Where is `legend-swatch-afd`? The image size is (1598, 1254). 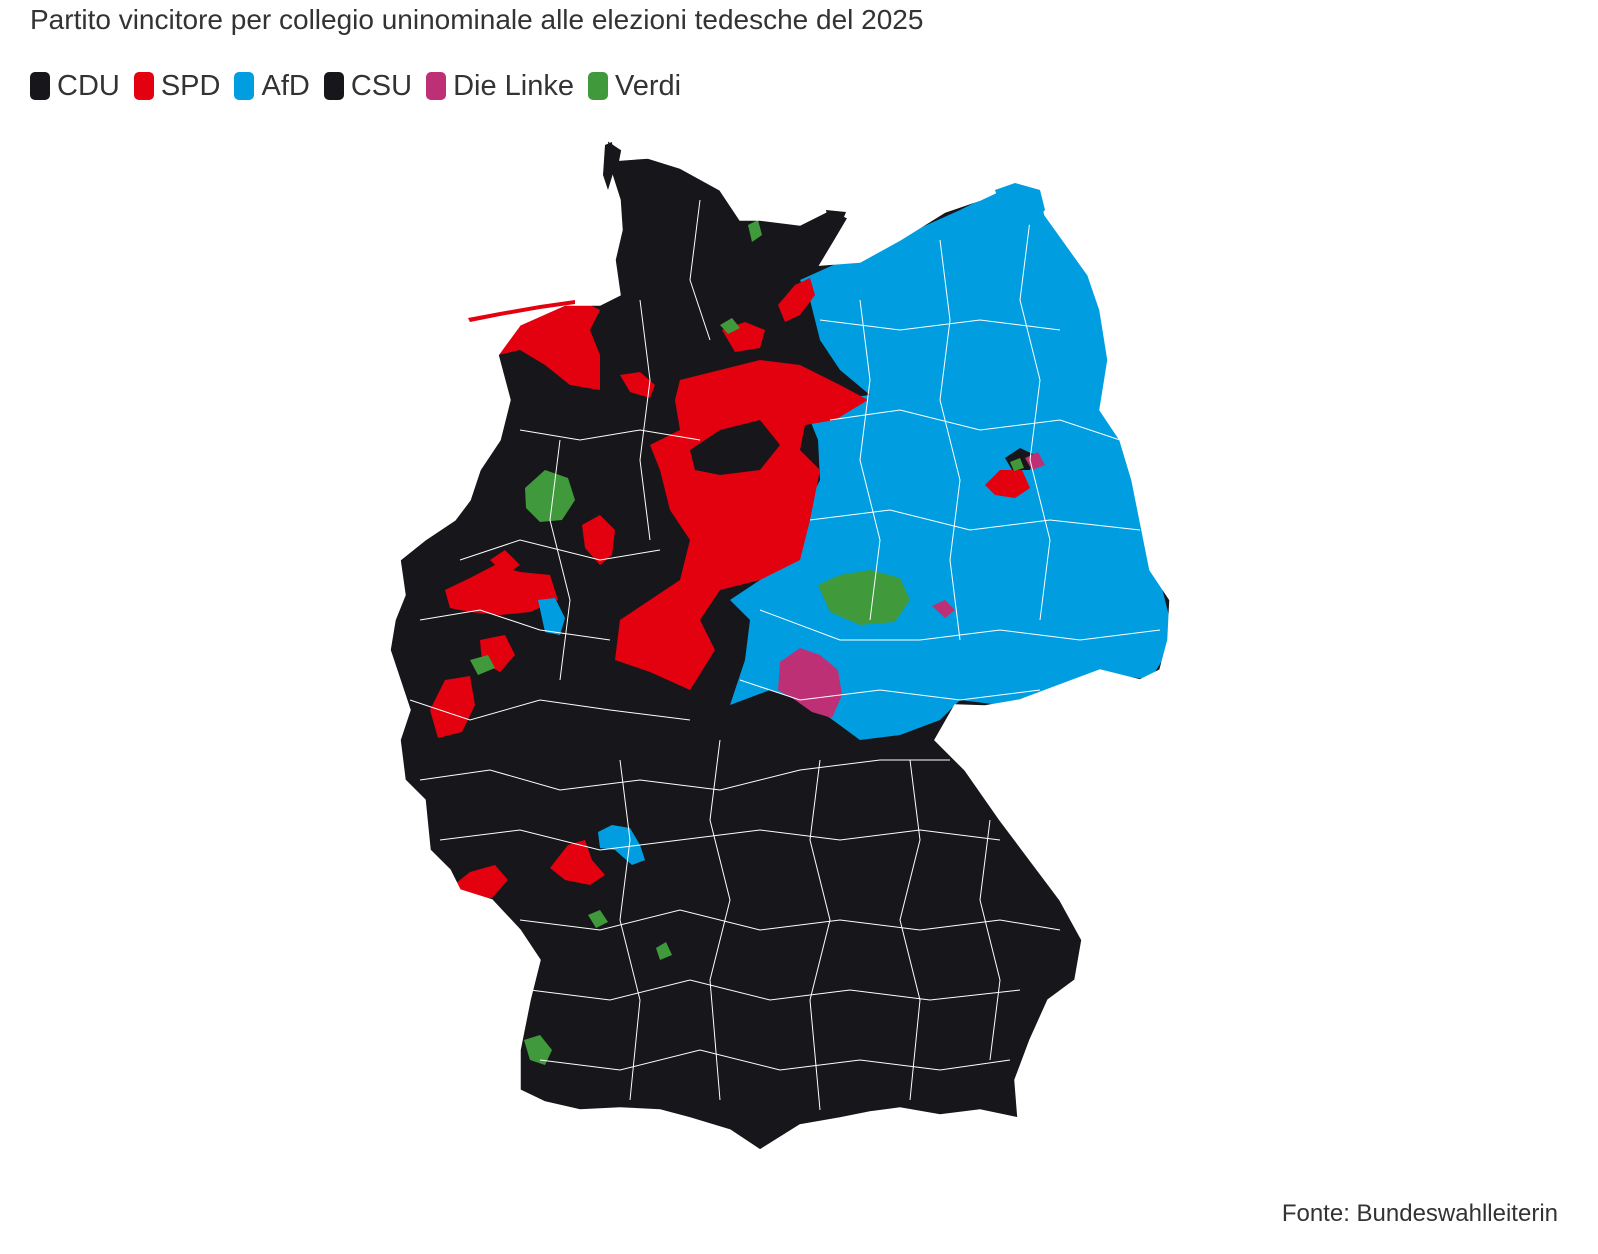
legend-swatch-afd is located at coordinates (244, 86).